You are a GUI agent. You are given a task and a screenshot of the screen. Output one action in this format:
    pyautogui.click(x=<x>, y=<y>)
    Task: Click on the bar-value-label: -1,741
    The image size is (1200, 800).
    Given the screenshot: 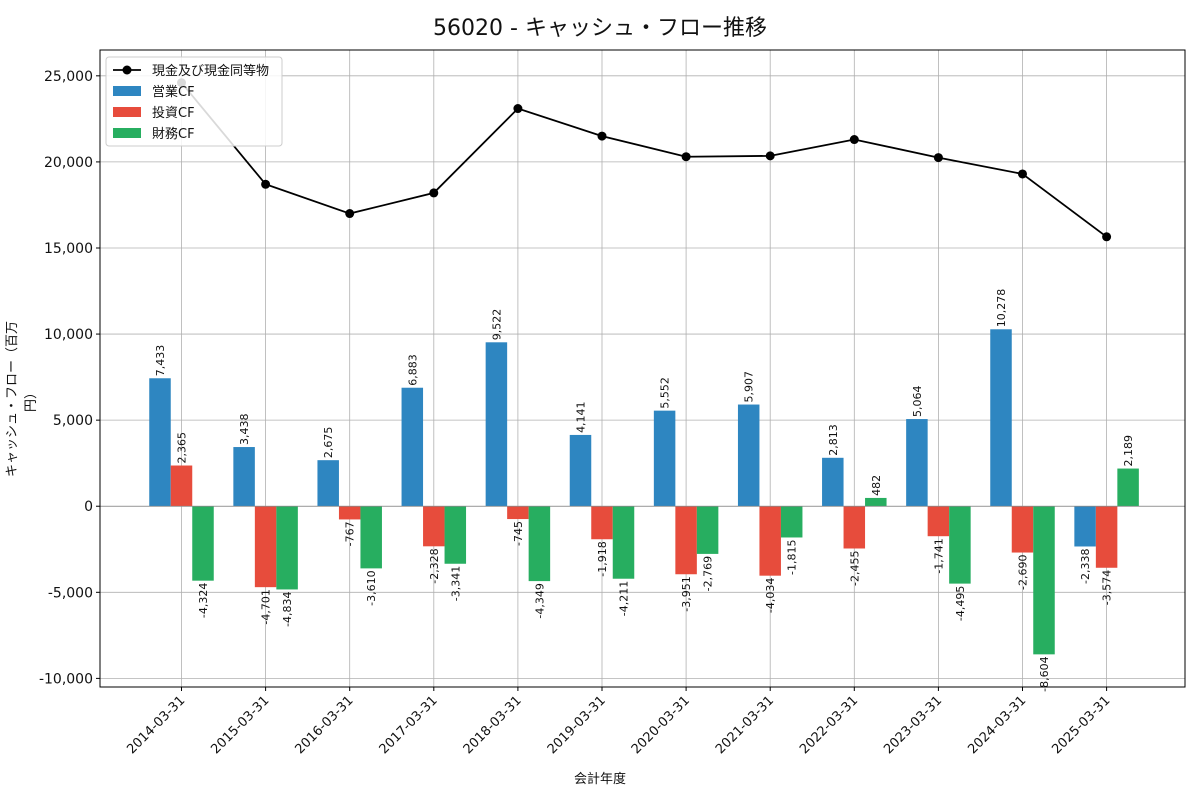 What is the action you would take?
    pyautogui.click(x=938, y=555)
    